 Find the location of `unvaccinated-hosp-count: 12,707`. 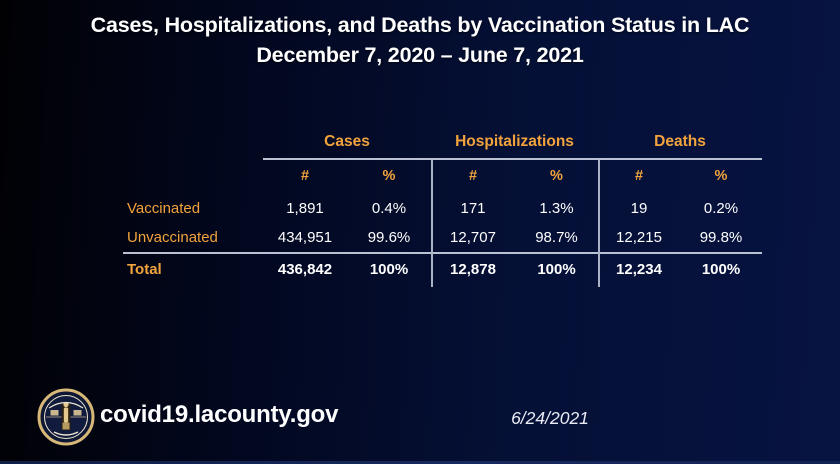

unvaccinated-hosp-count: 12,707 is located at coordinates (473, 237).